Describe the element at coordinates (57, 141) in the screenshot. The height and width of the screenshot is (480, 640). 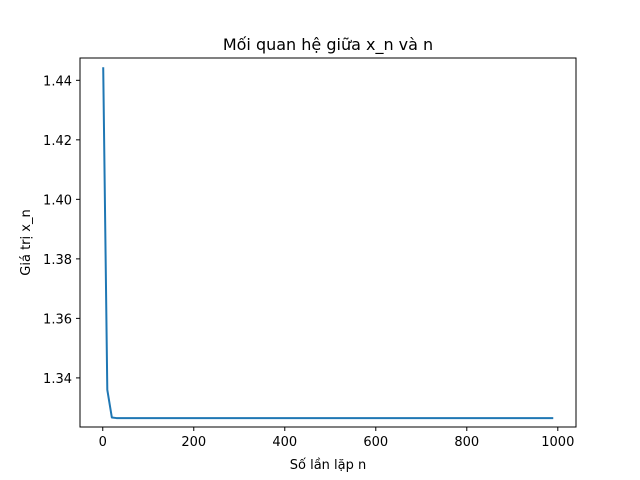
I see `y-tick-label: 1.42` at that location.